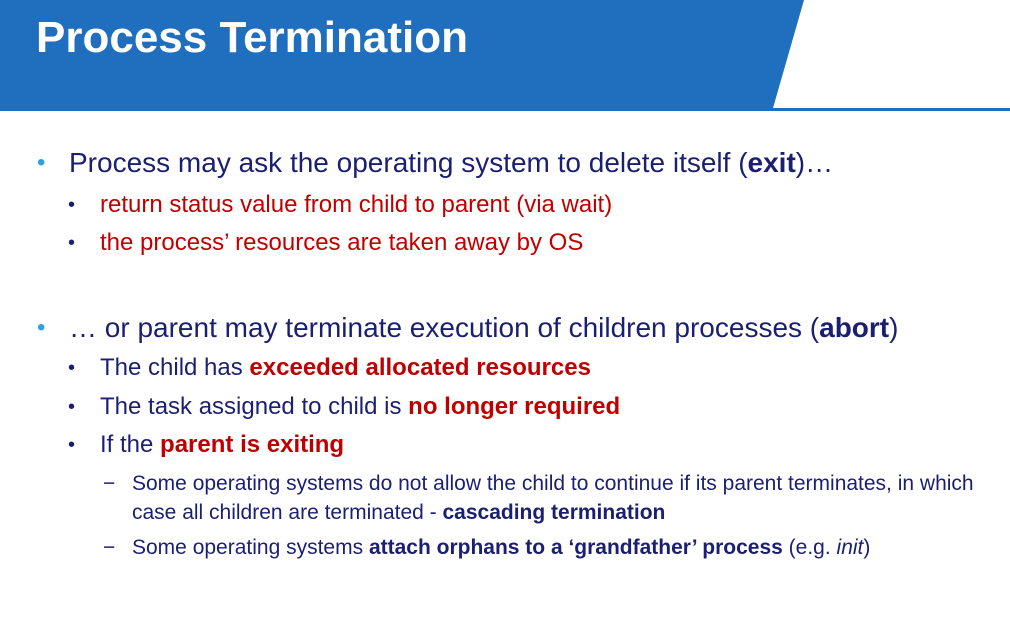  I want to click on keyword-abort: abort, so click(854, 327).